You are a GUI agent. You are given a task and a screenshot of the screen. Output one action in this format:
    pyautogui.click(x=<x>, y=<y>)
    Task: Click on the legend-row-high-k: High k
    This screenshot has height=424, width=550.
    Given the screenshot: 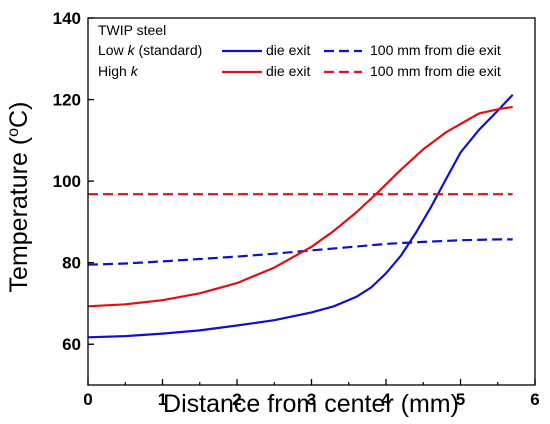 What is the action you would take?
    pyautogui.click(x=118, y=71)
    